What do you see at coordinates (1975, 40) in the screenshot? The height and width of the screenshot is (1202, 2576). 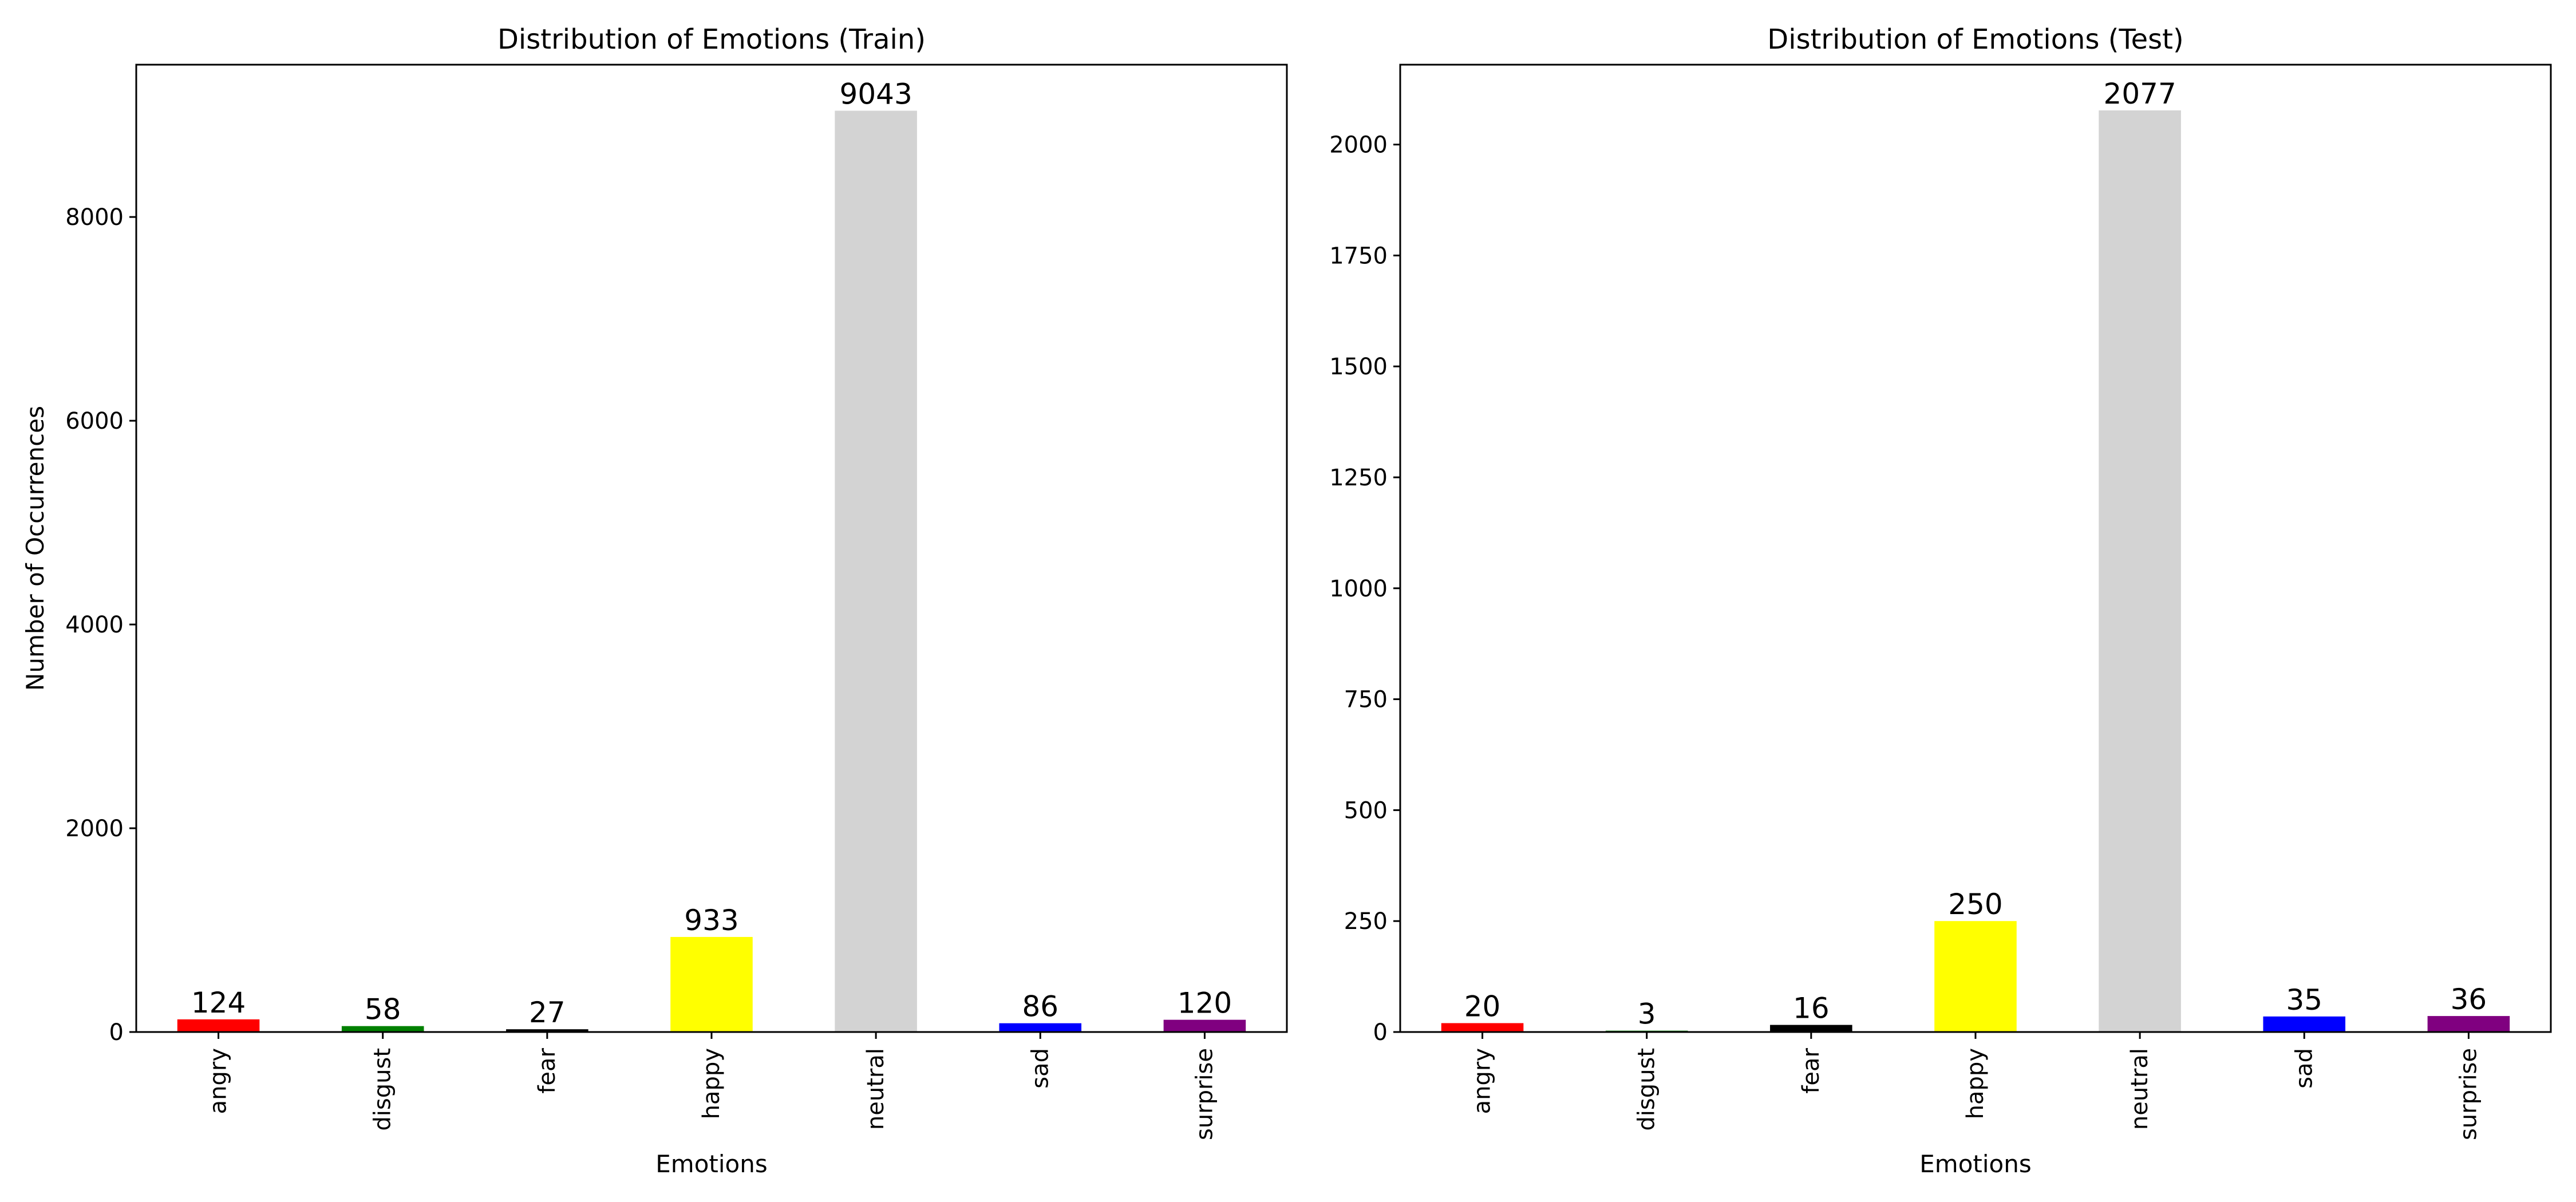 I see `chart-title: Distribution of Emotions (Test)` at bounding box center [1975, 40].